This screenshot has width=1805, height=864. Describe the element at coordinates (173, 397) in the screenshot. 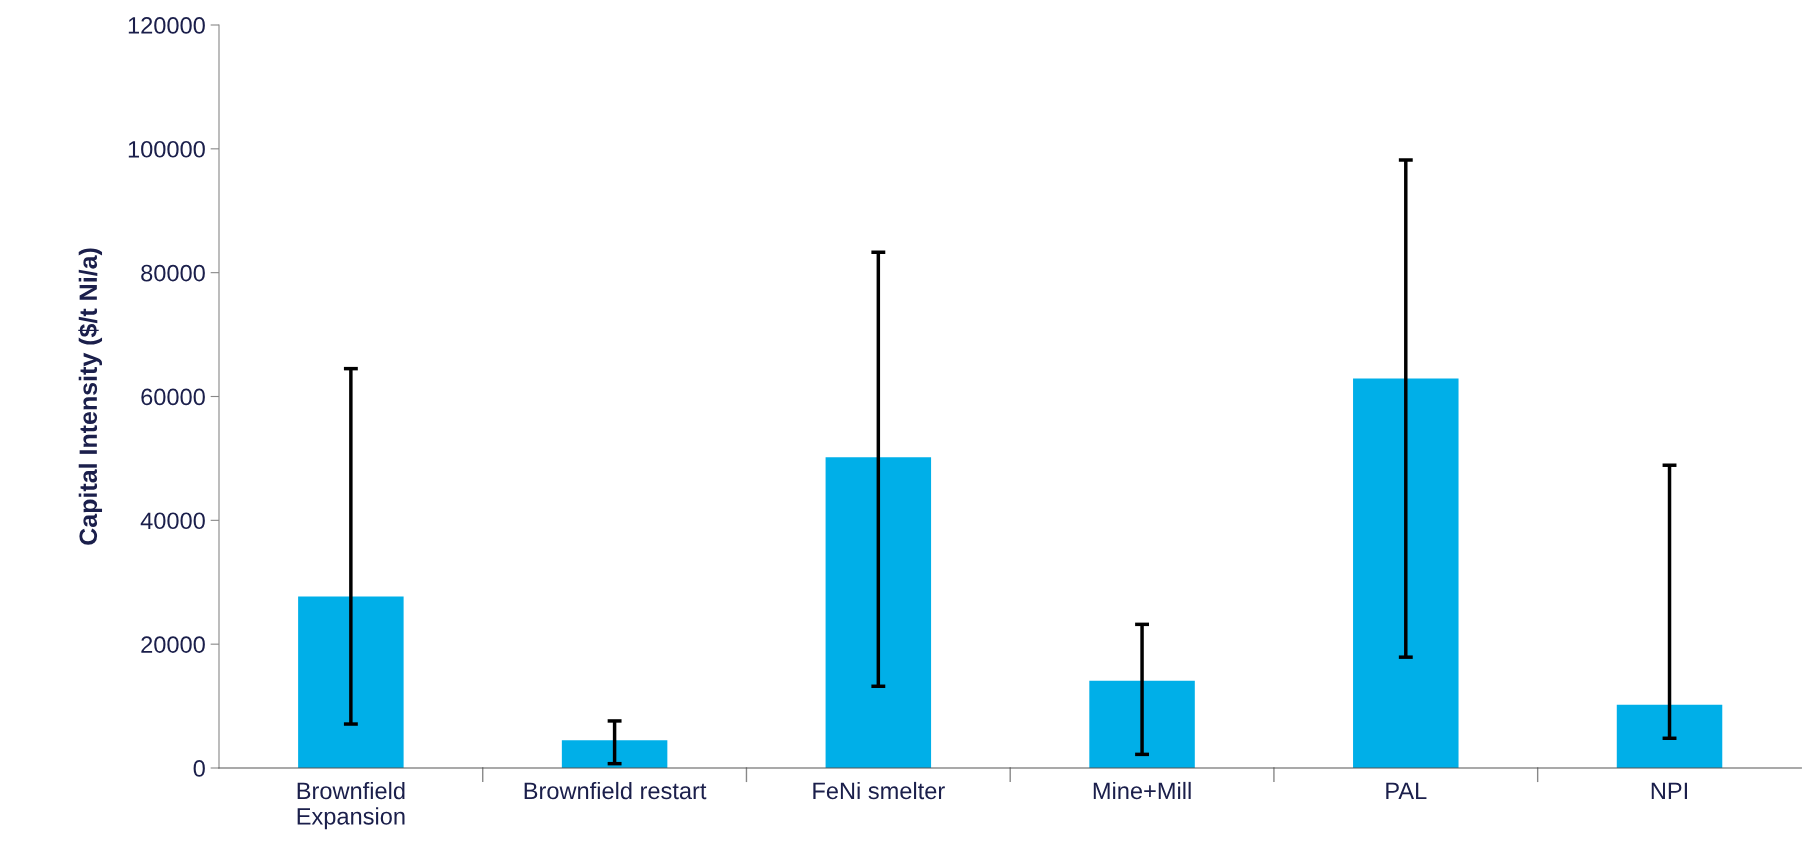

I see `y-tick-label: 60000` at that location.